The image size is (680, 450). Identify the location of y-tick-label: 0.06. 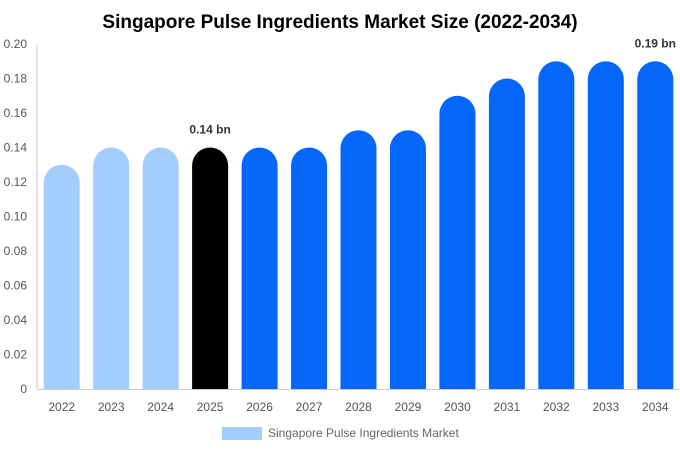
(16, 286).